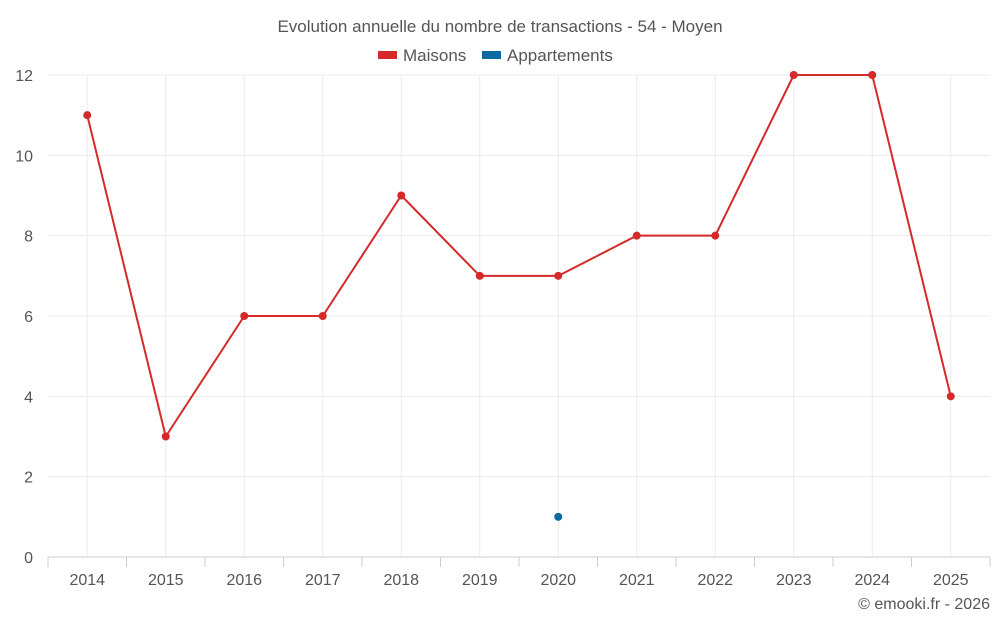  I want to click on x-tick-label: 2022, so click(715, 580).